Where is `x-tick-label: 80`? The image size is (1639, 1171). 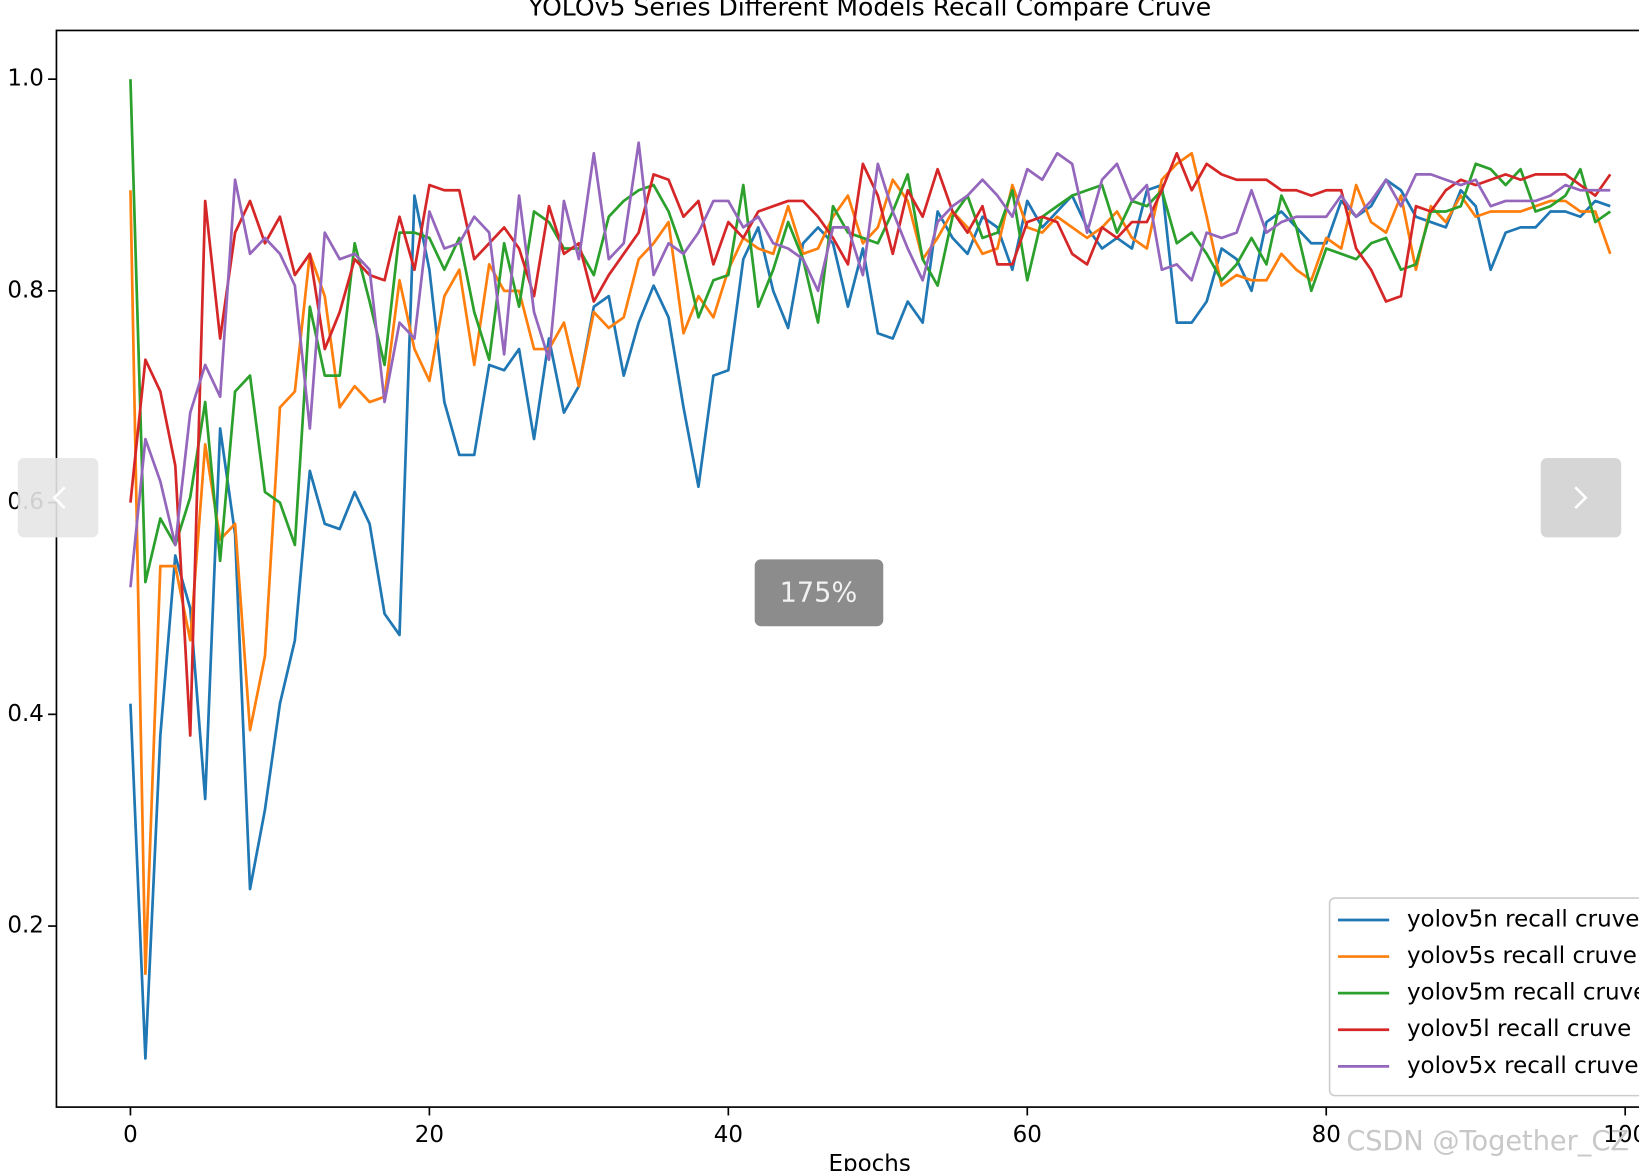
x-tick-label: 80 is located at coordinates (1326, 1135).